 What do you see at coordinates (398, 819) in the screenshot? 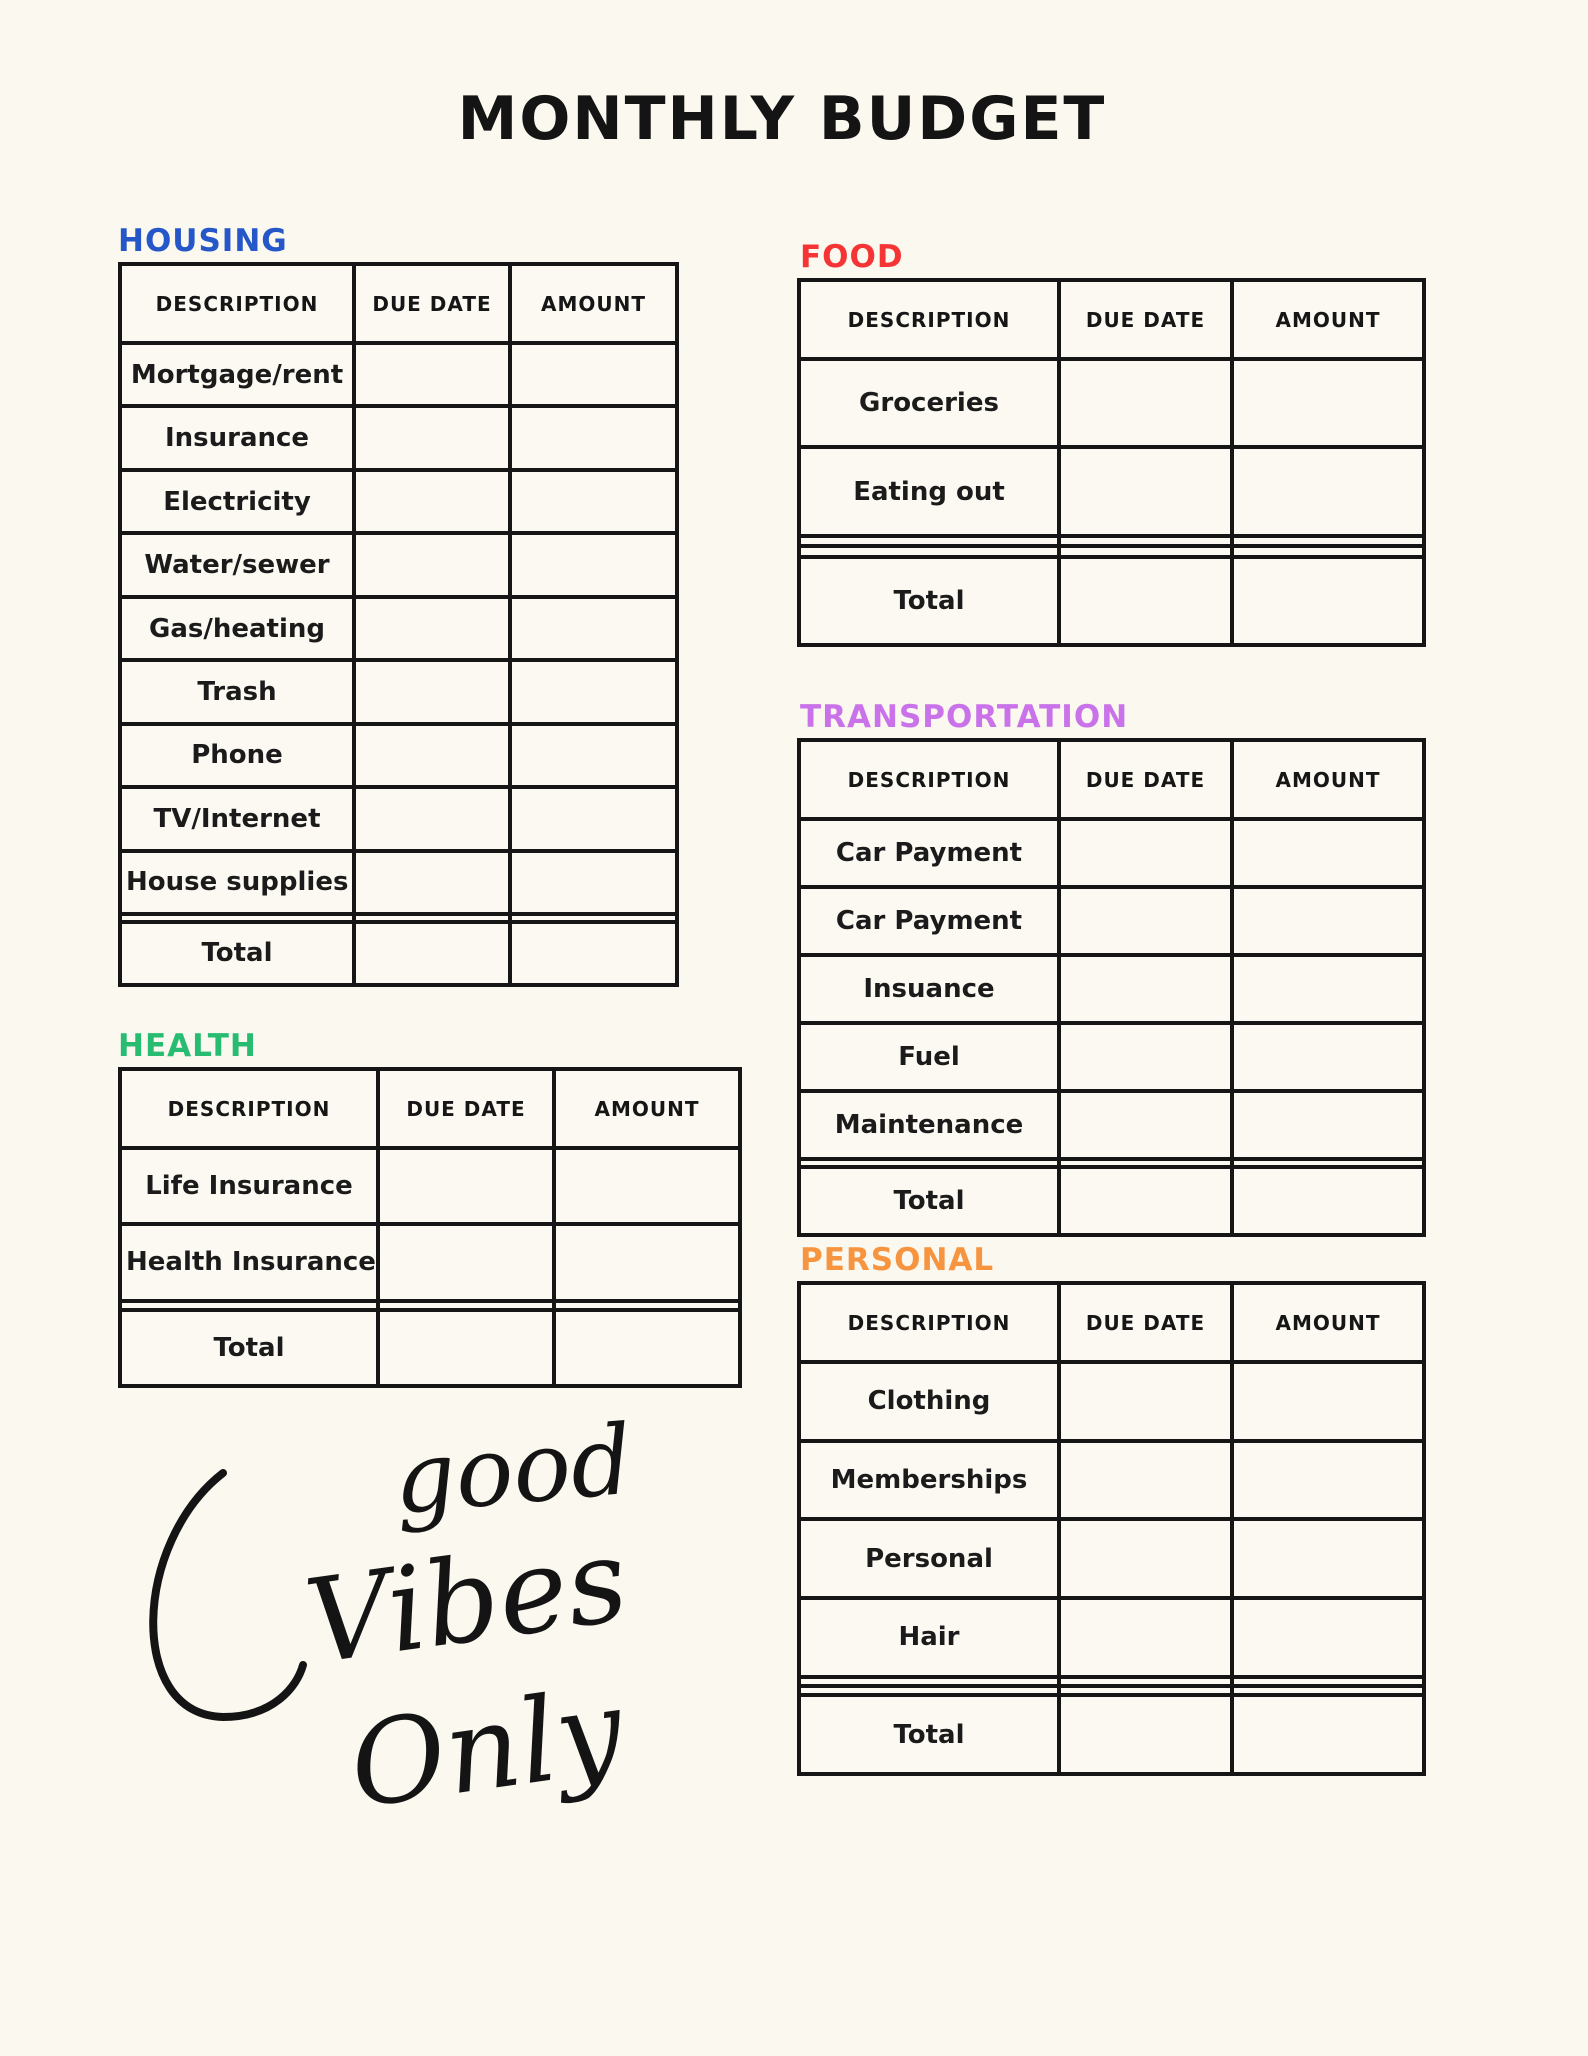
I see `row-tv-internet: TV/Internet` at bounding box center [398, 819].